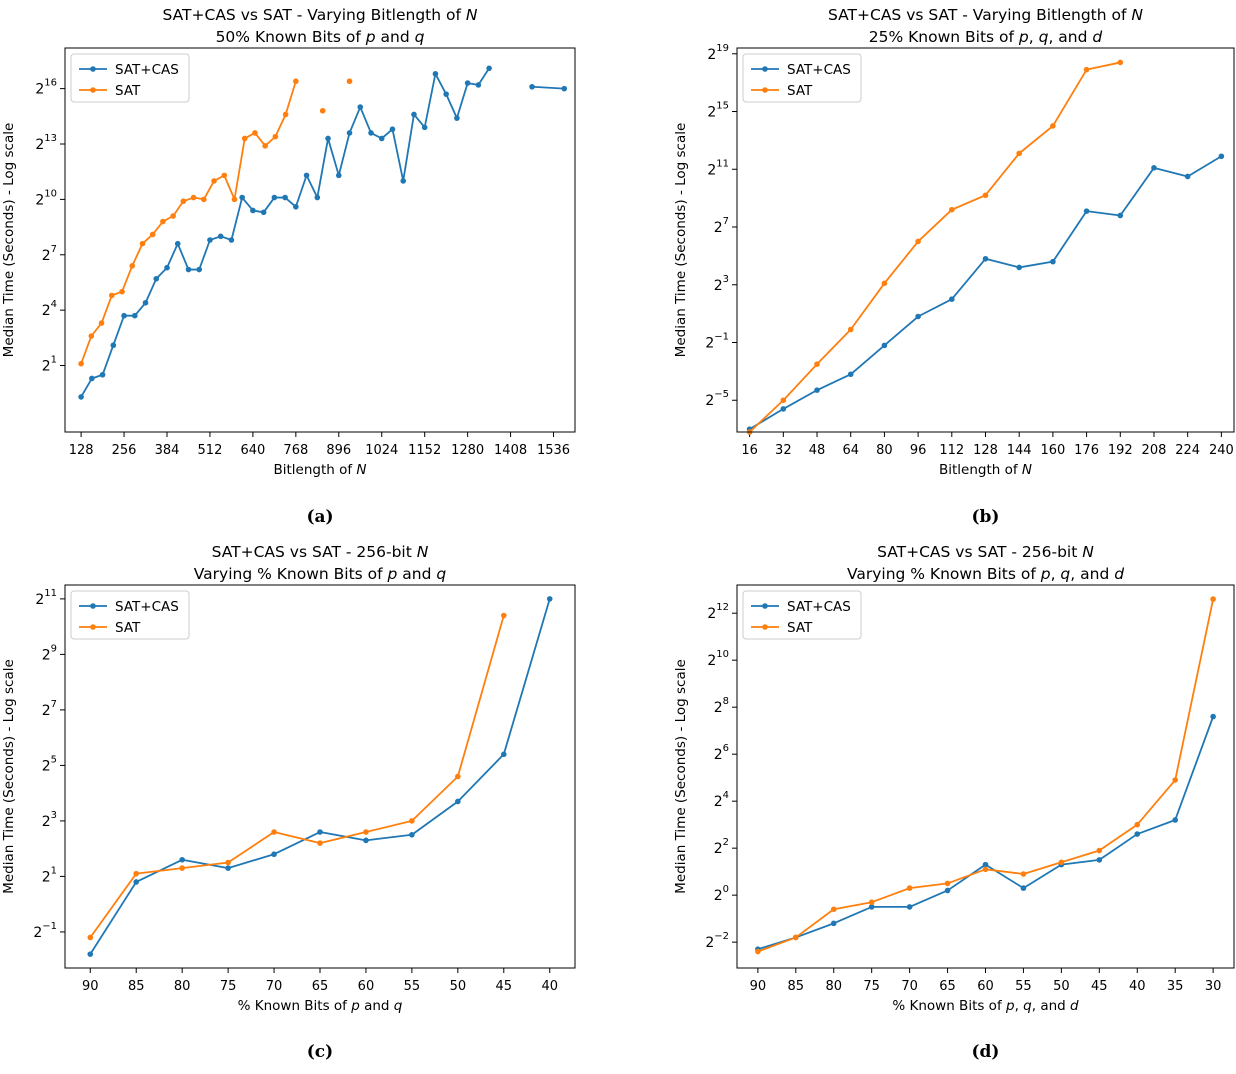 The height and width of the screenshot is (1074, 1236). What do you see at coordinates (46, 143) in the screenshot?
I see `y-tick-label: 213` at bounding box center [46, 143].